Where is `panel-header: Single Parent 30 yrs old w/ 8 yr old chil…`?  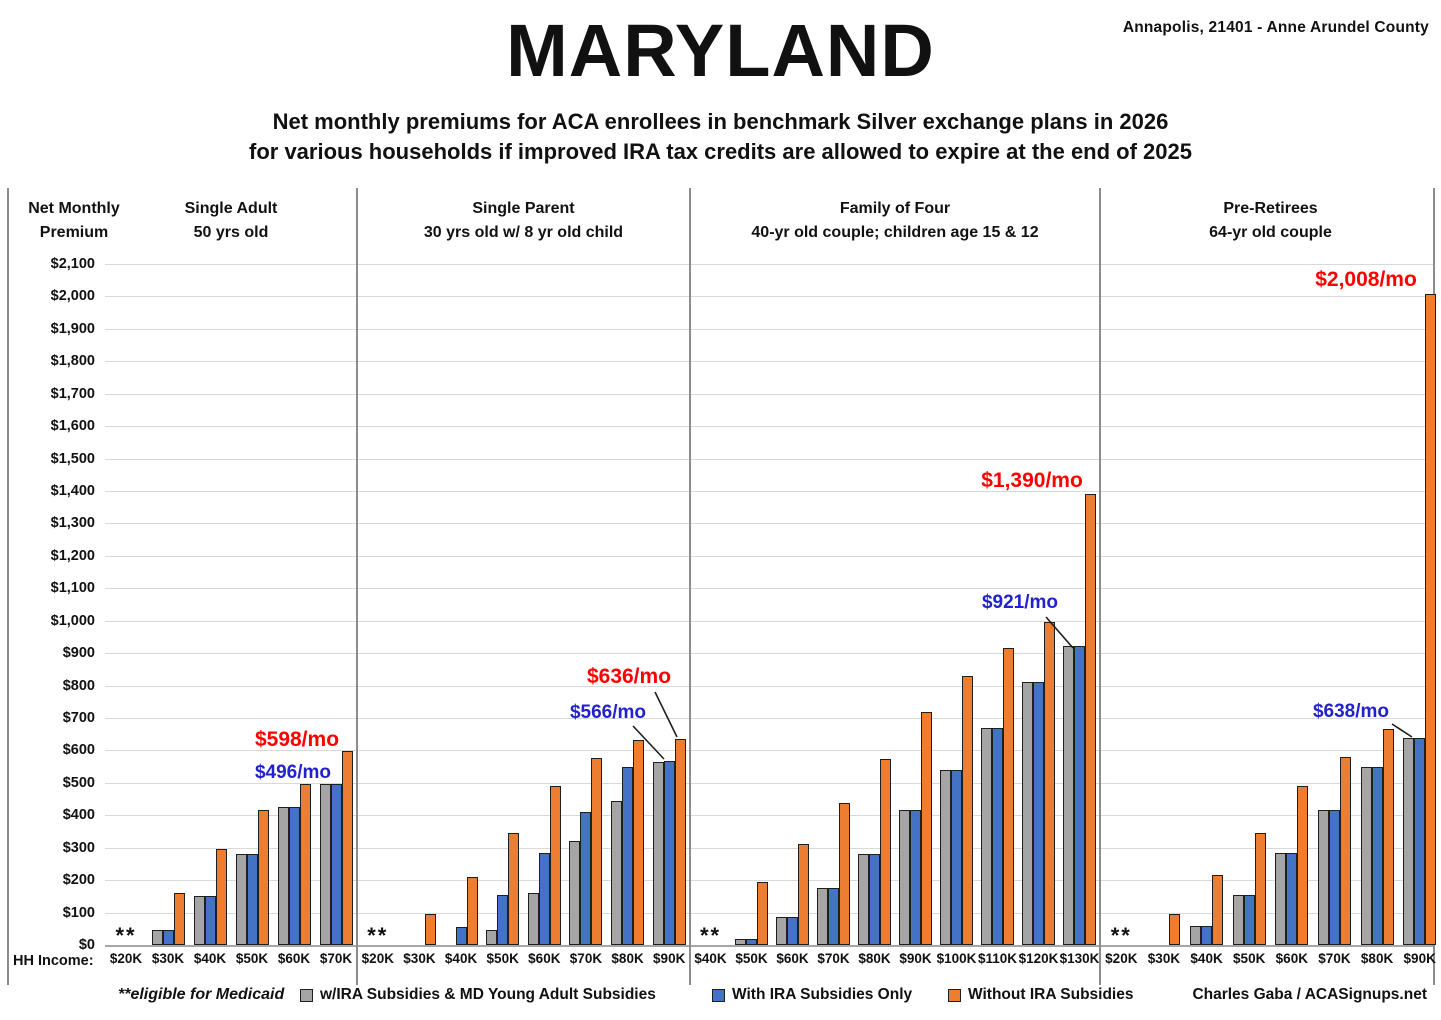 panel-header: Single Parent 30 yrs old w/ 8 yr old chil… is located at coordinates (523, 221).